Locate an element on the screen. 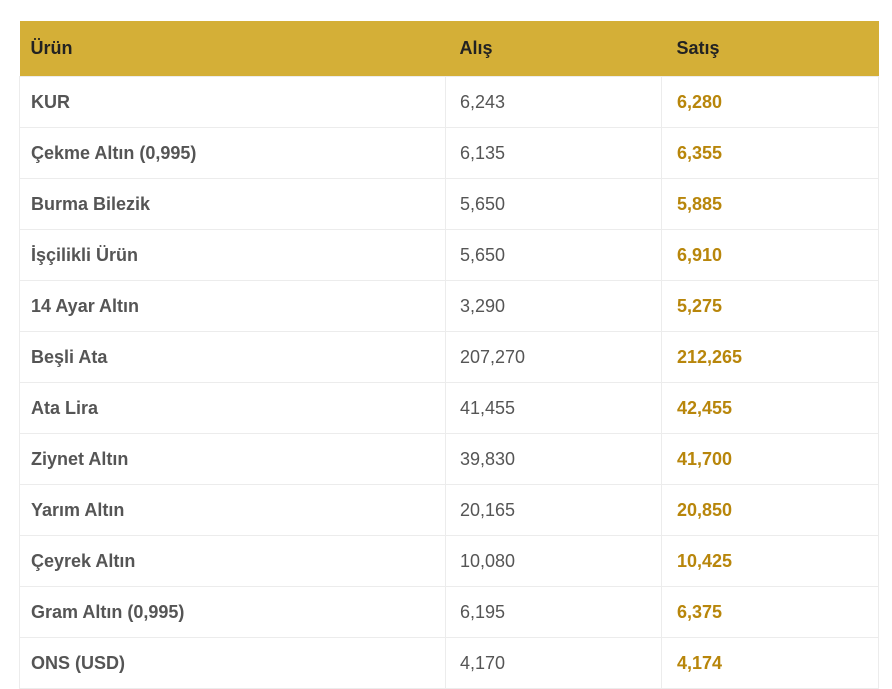  buy-price: 4,170 is located at coordinates (553, 663).